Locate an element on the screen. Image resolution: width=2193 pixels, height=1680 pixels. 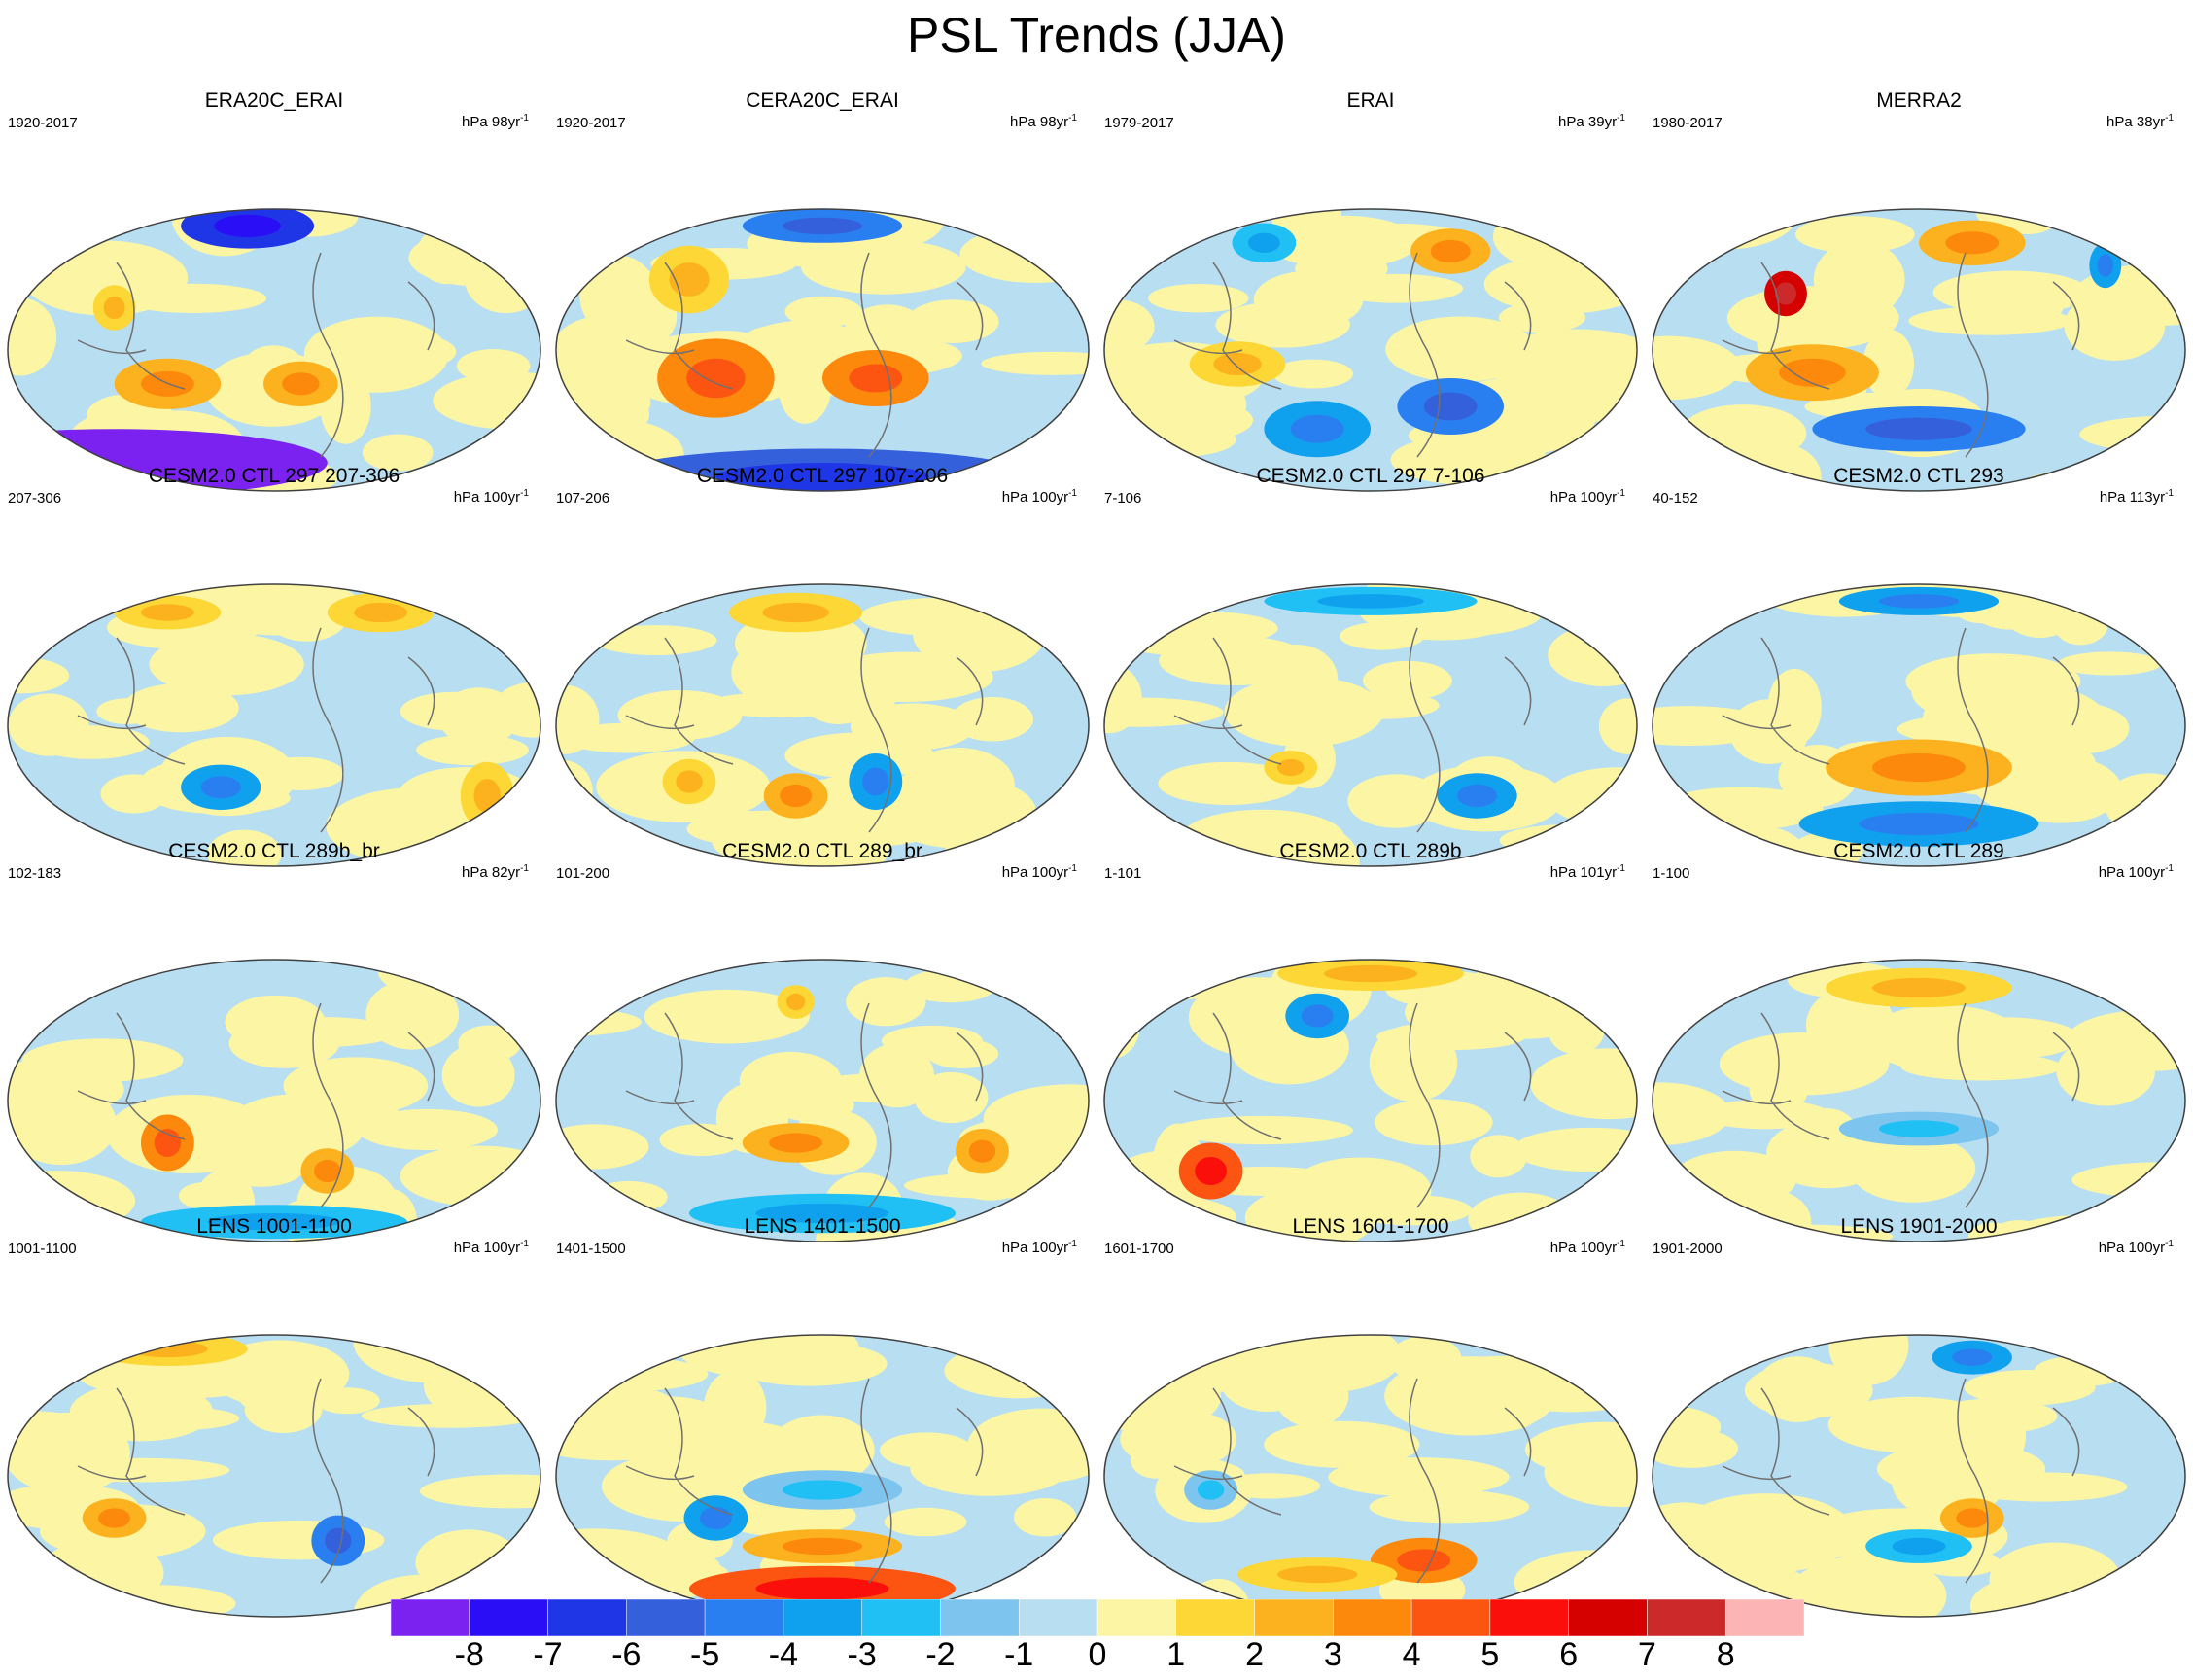
panel-title: LENS 1001-1100 is located at coordinates (274, 1226).